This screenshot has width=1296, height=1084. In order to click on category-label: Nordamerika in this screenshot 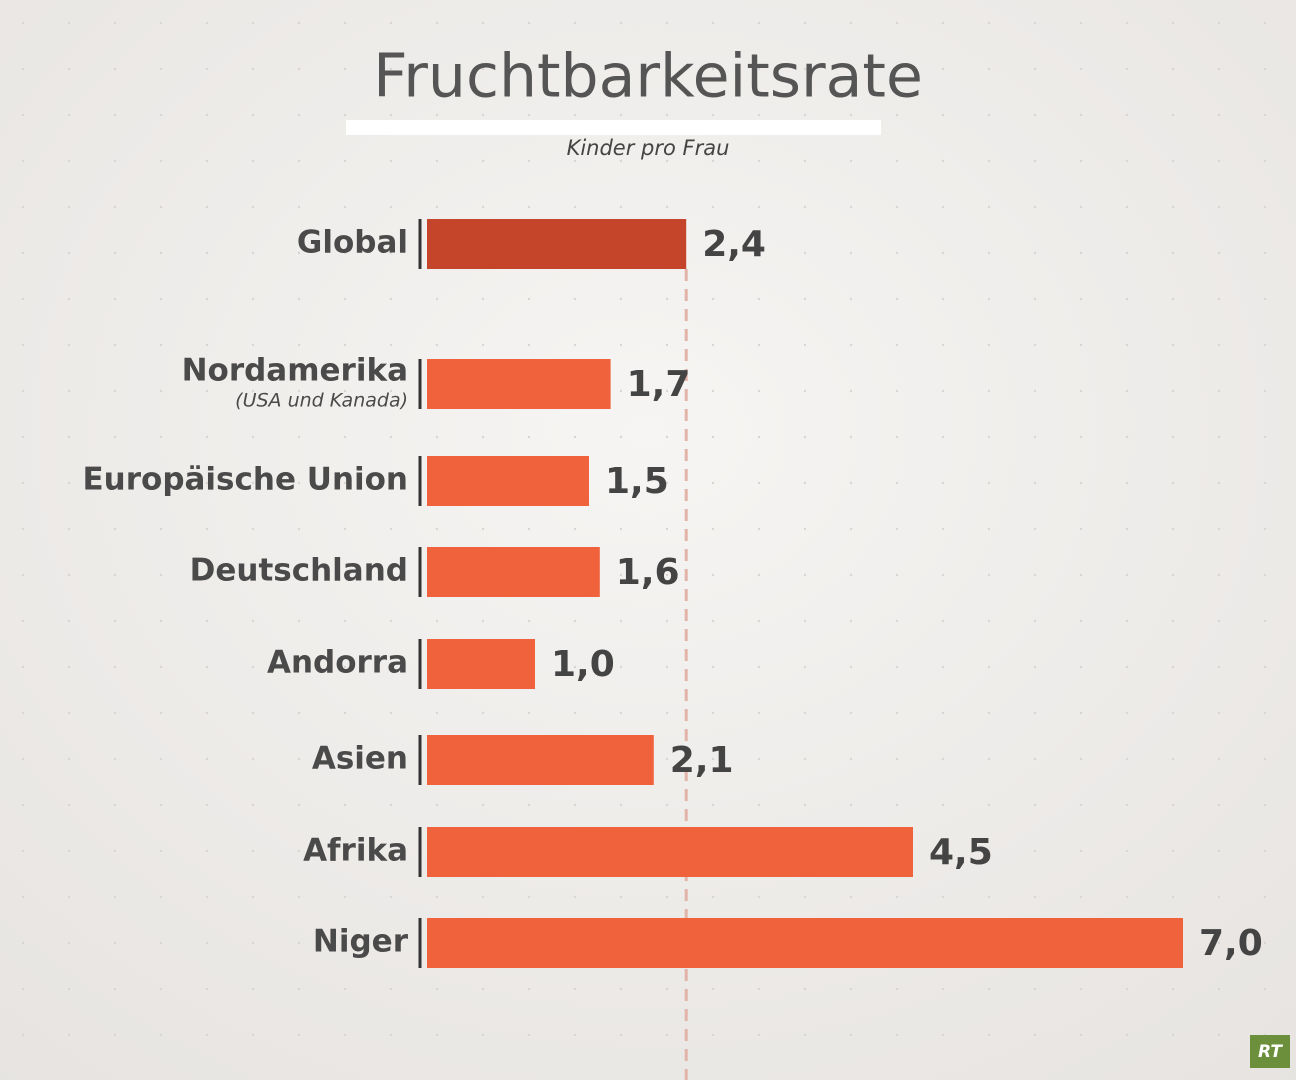, I will do `click(295, 371)`.